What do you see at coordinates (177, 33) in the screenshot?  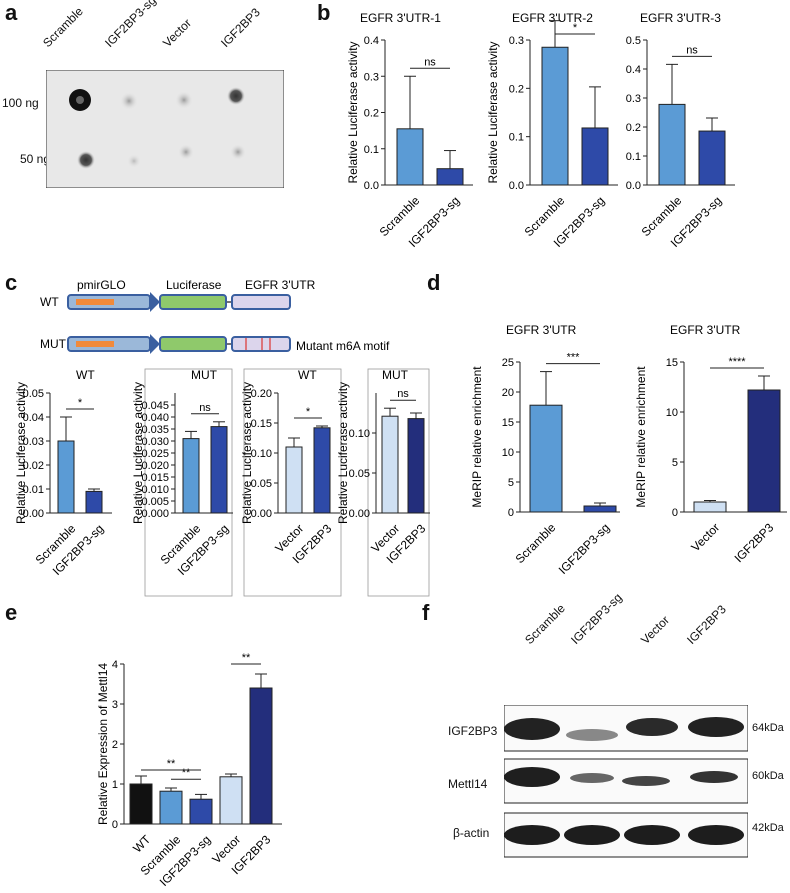 I see `dot-lane-label: Vector` at bounding box center [177, 33].